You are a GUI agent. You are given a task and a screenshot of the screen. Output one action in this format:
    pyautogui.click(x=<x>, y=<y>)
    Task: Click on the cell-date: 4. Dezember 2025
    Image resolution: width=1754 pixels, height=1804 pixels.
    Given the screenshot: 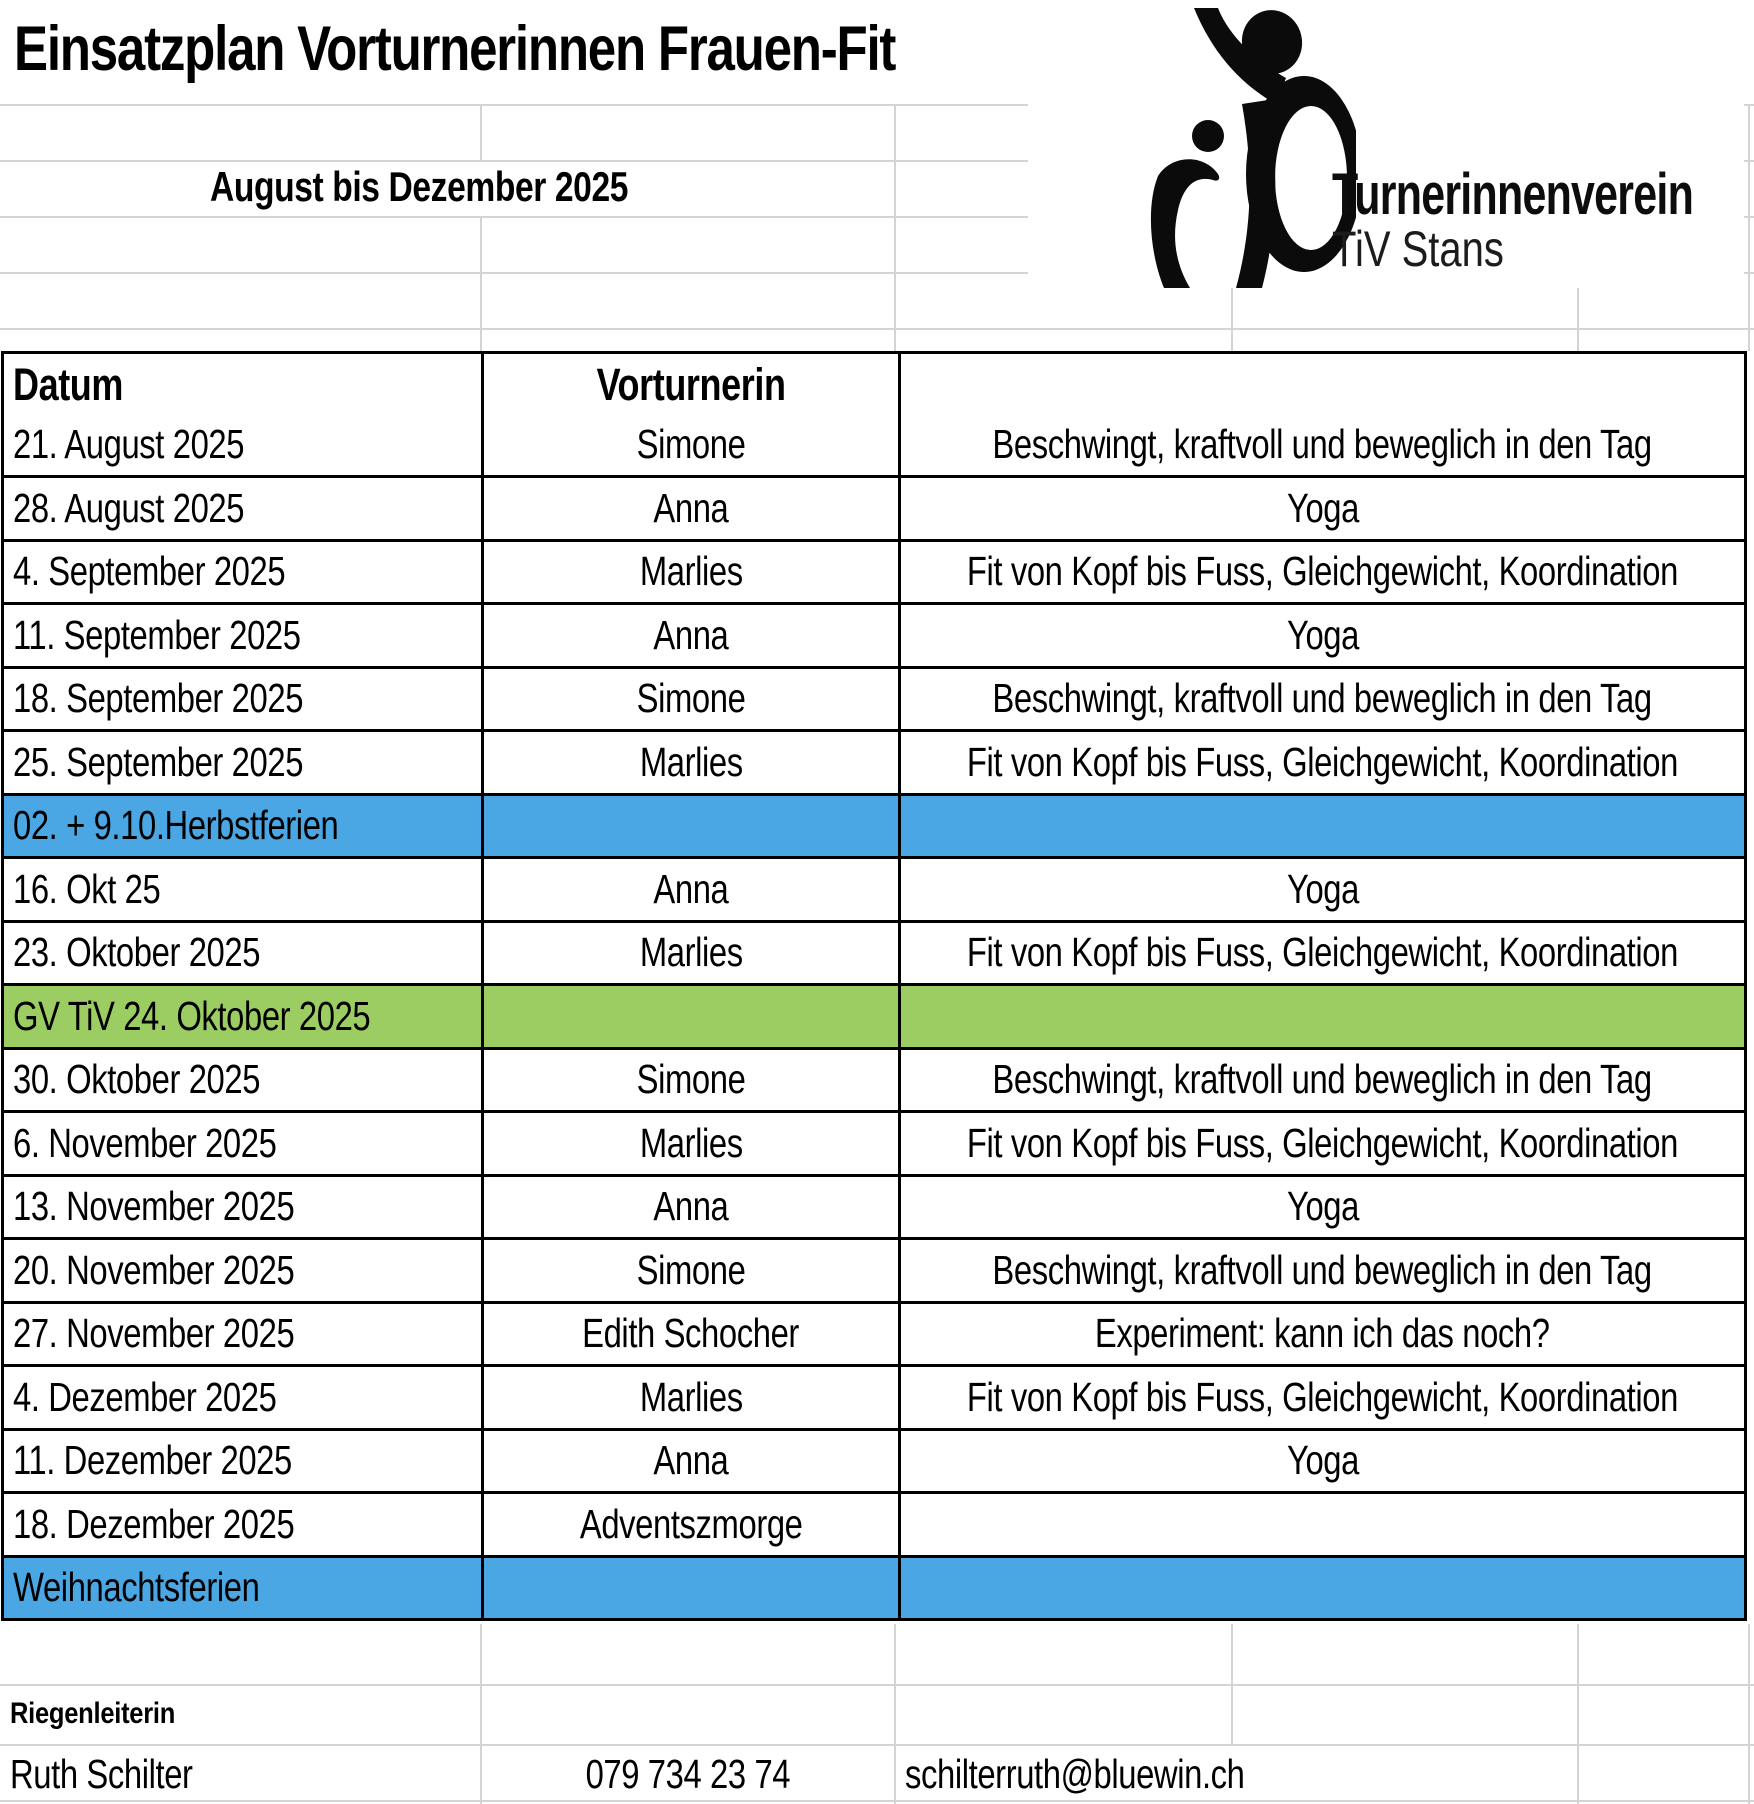 What is the action you would take?
    pyautogui.click(x=242, y=1397)
    